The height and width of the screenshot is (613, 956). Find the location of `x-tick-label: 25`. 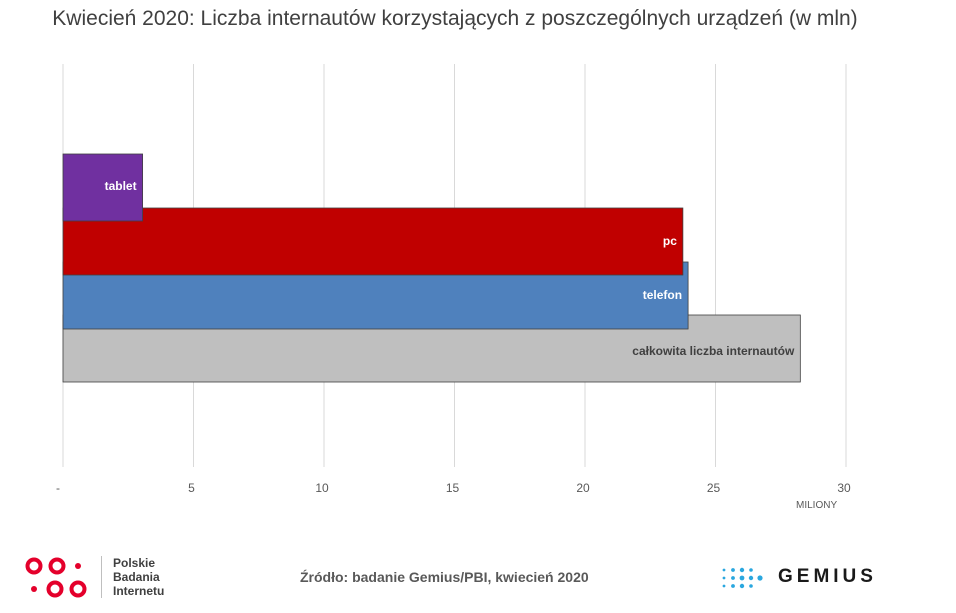

x-tick-label: 25 is located at coordinates (714, 488).